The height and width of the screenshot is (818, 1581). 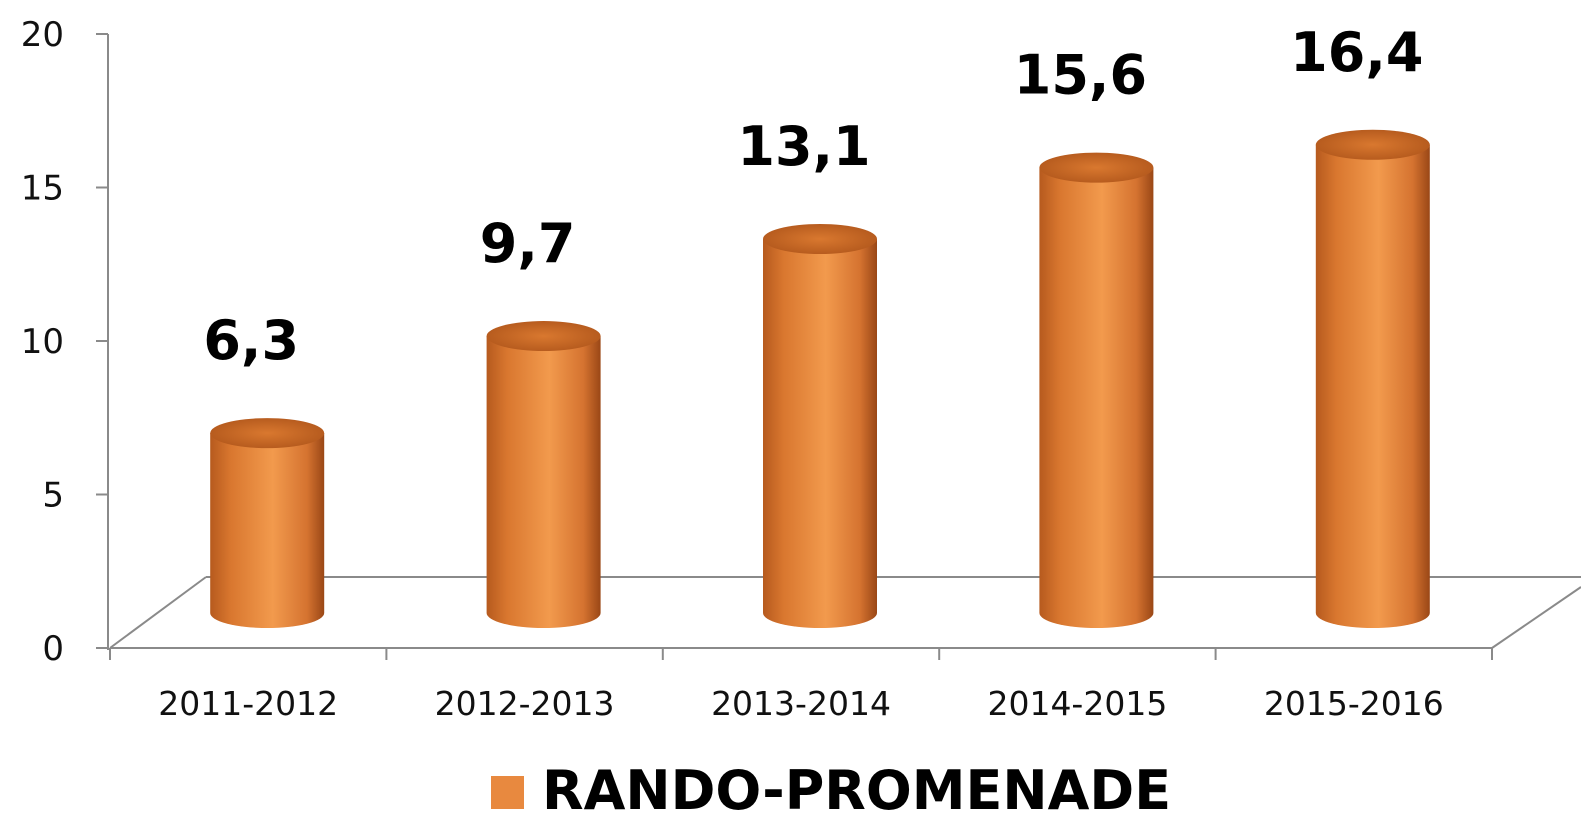 What do you see at coordinates (803, 146) in the screenshot?
I see `data-label: 13,1` at bounding box center [803, 146].